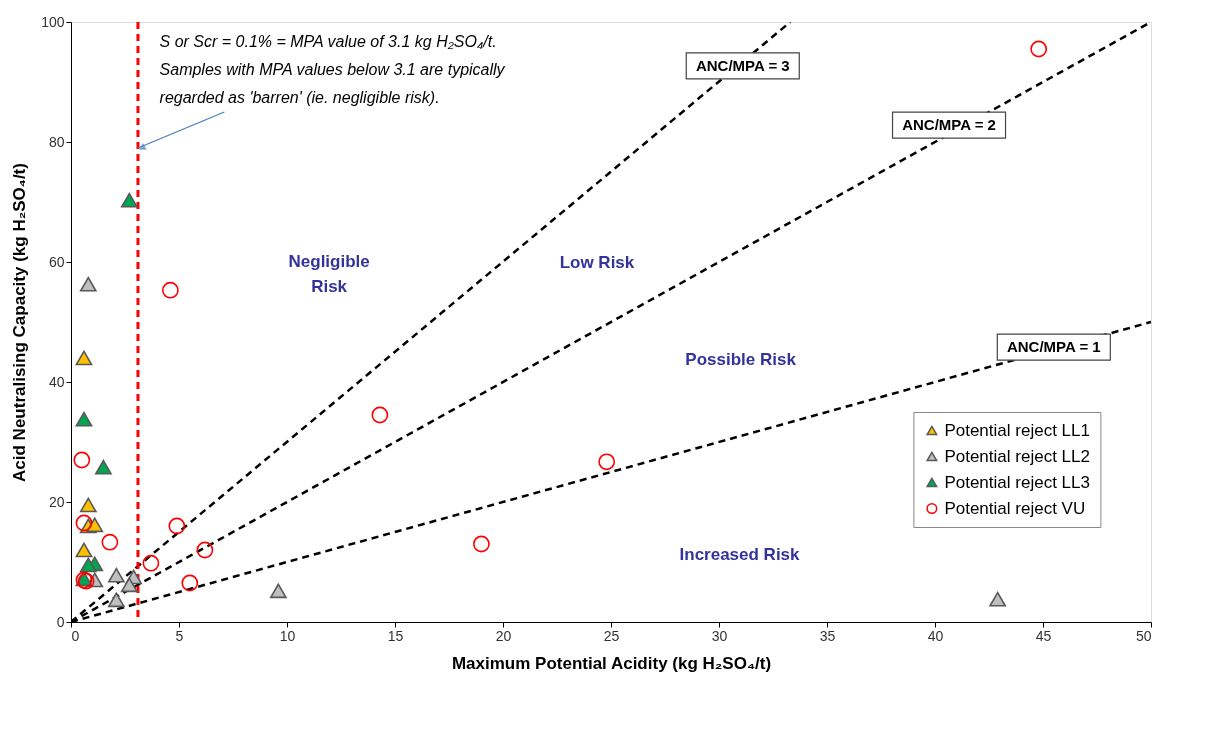  What do you see at coordinates (597, 263) in the screenshot?
I see `annotation: Low Risk` at bounding box center [597, 263].